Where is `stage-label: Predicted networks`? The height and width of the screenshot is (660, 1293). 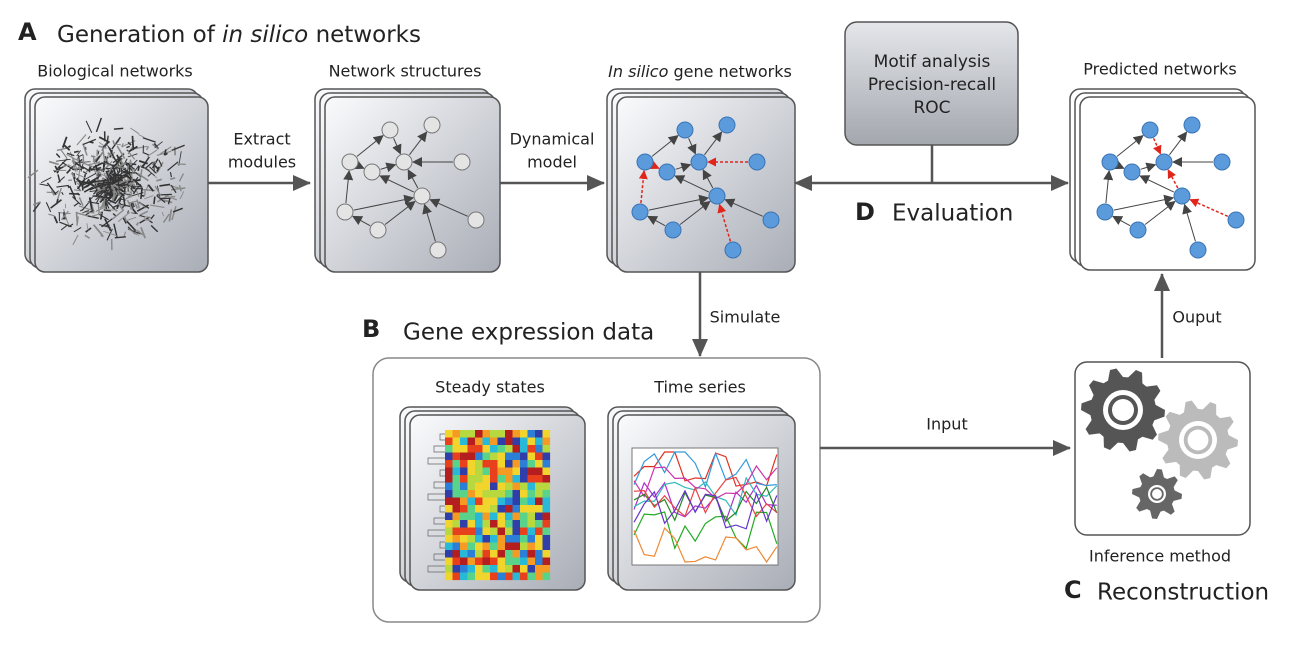
stage-label: Predicted networks is located at coordinates (1160, 69).